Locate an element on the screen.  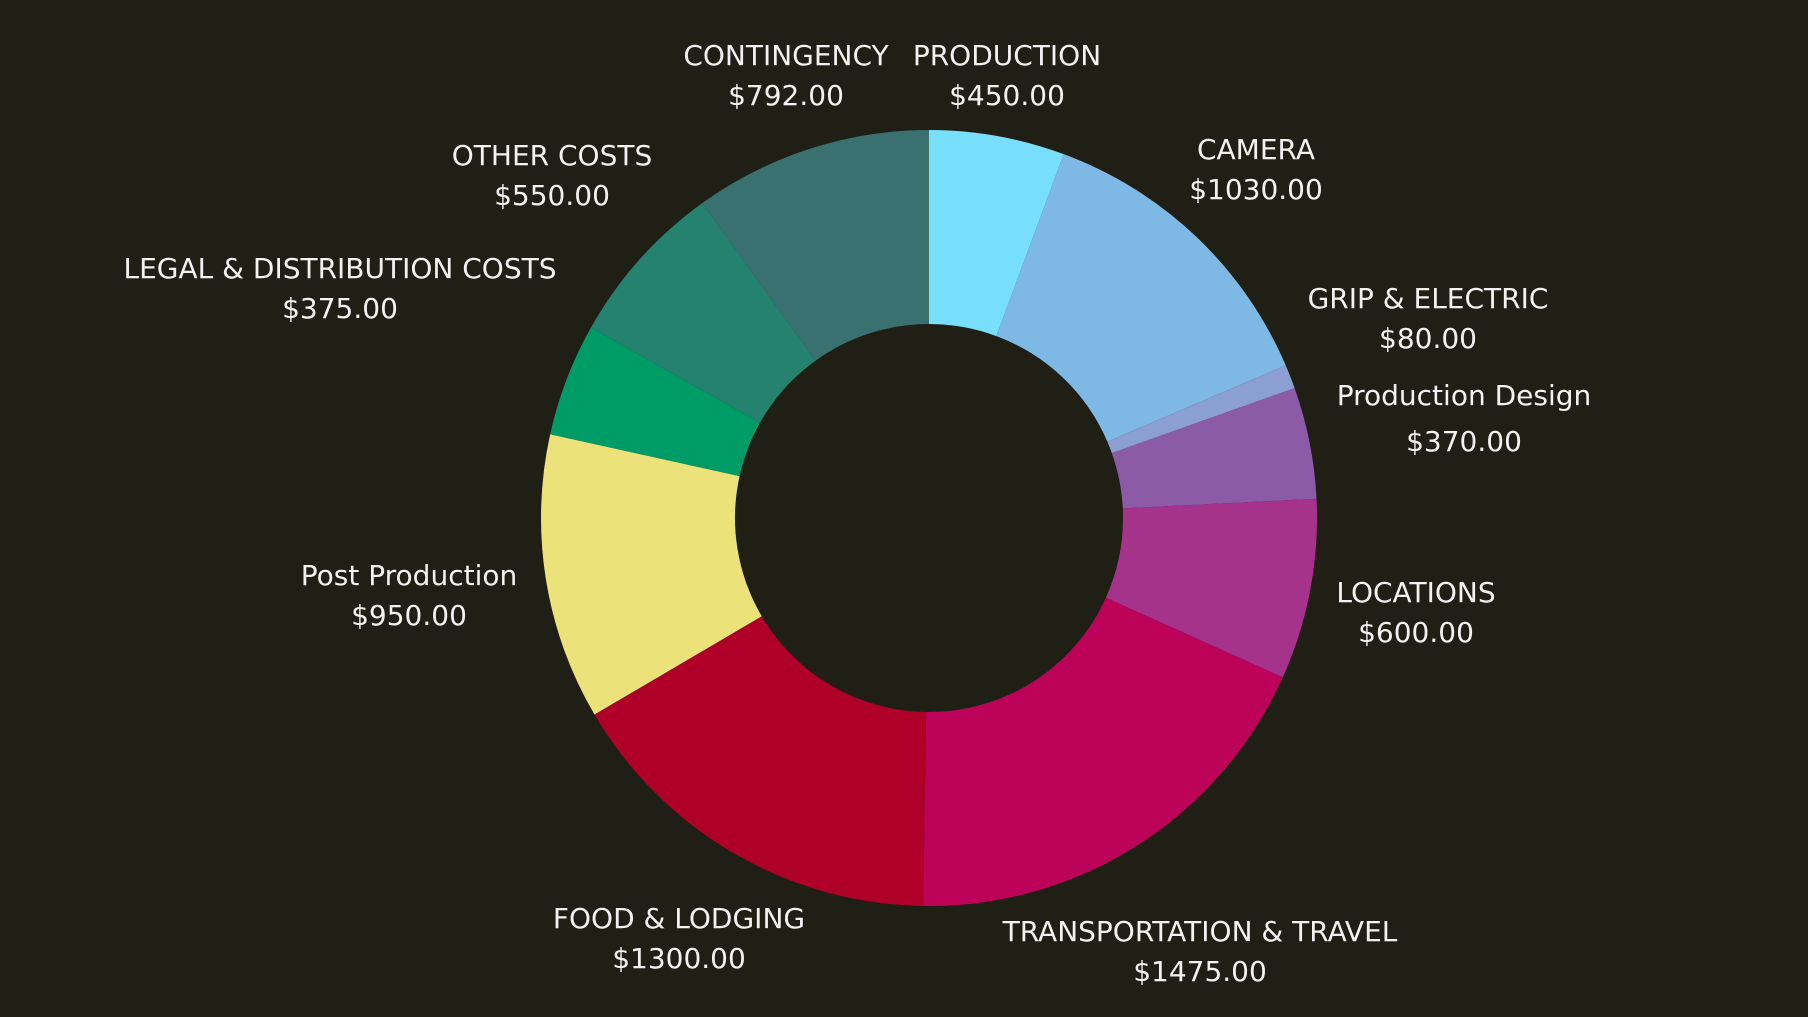
label-post-production-value: $950.00 is located at coordinates (409, 615).